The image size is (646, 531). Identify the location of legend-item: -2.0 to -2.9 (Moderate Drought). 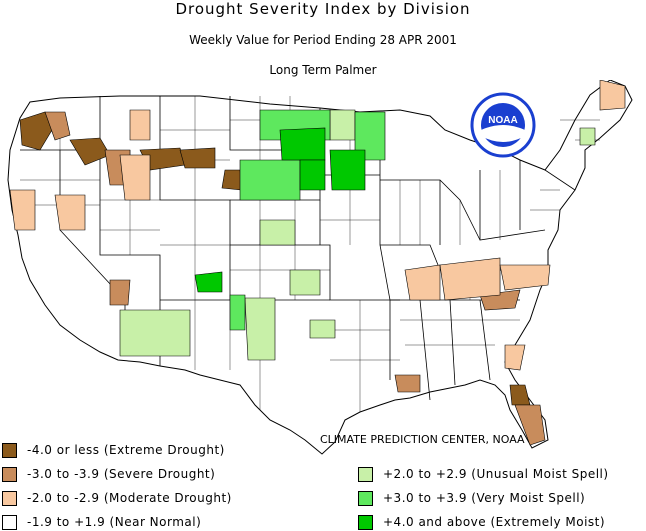
(117, 498).